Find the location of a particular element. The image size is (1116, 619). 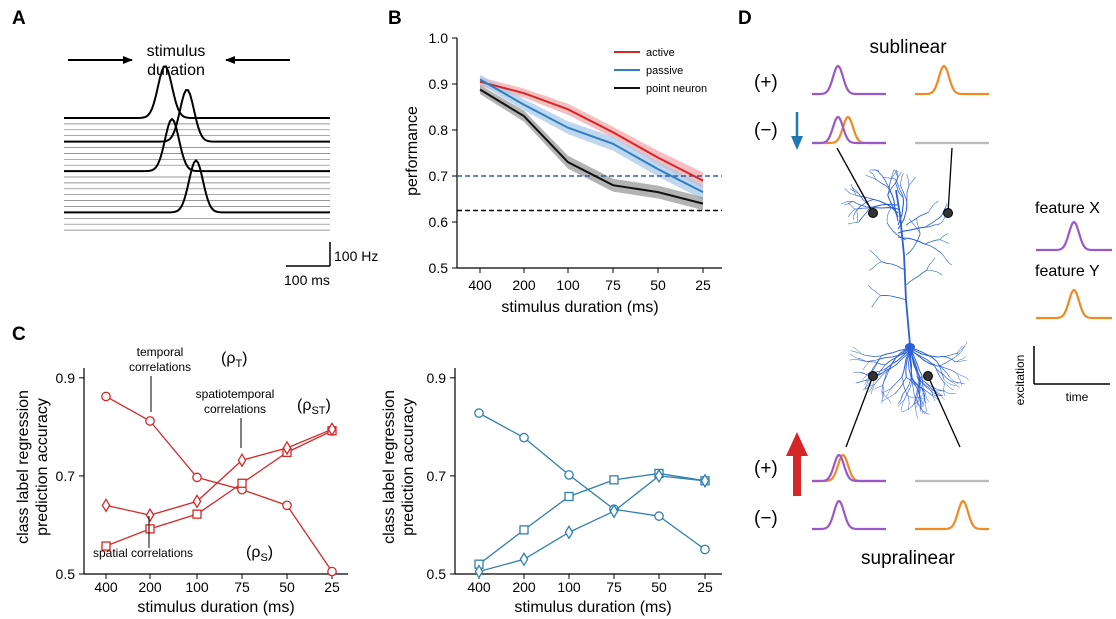

series-line-point-neuron is located at coordinates (591, 146).